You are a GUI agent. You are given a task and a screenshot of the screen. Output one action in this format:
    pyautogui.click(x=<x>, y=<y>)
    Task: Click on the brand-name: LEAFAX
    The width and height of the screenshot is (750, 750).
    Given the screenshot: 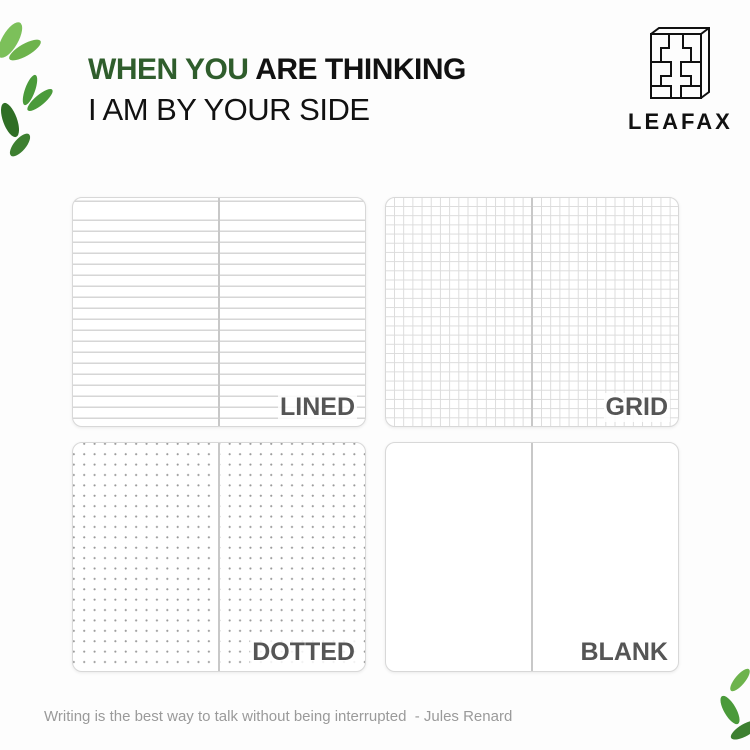 What is the action you would take?
    pyautogui.click(x=680, y=121)
    